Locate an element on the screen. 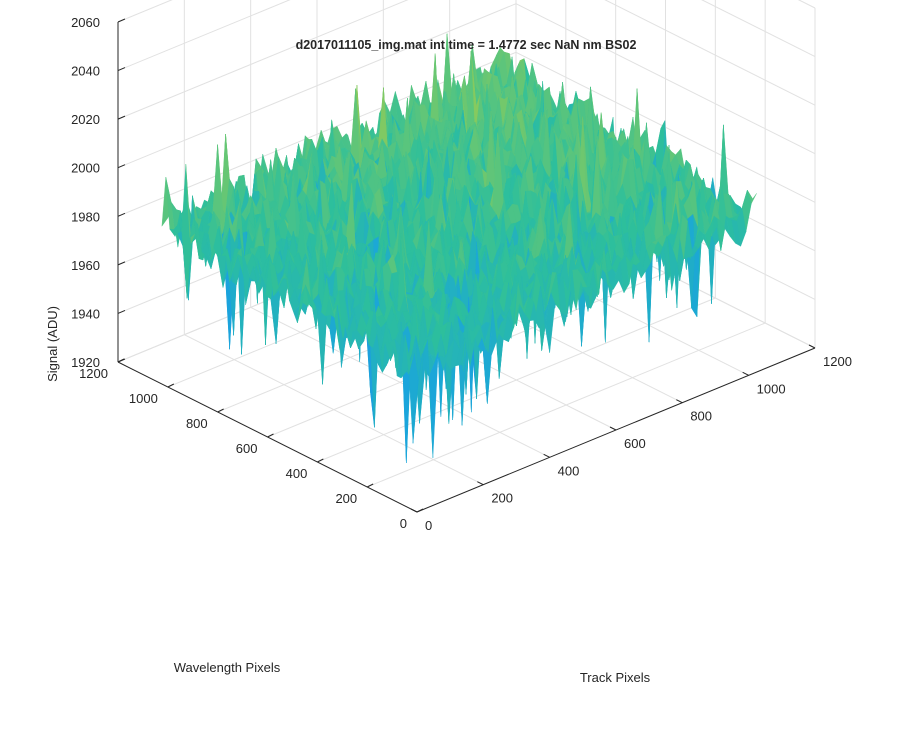  y-tick-label: 0 is located at coordinates (403, 523).